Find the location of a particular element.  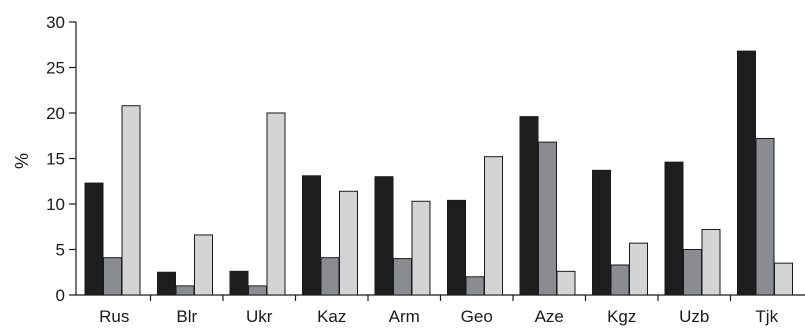

x-category-label: Ukr is located at coordinates (259, 316).